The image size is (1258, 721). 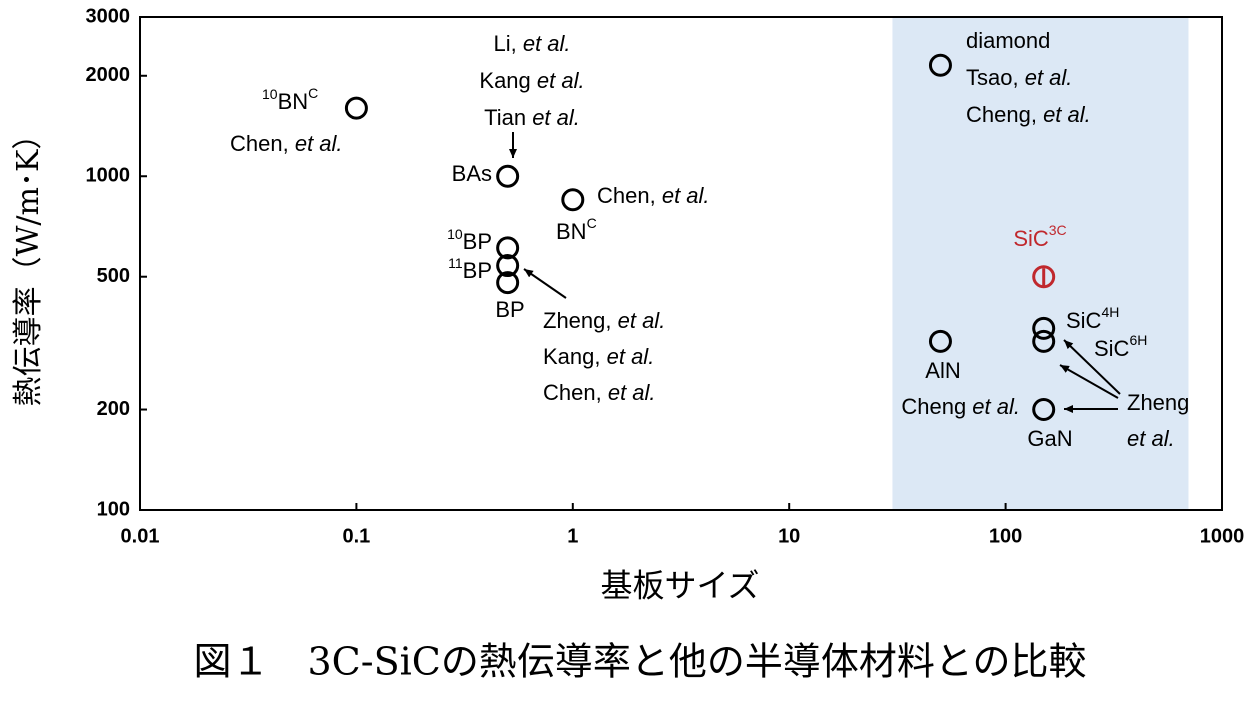 I want to click on point-label: 10BP, so click(x=469, y=240).